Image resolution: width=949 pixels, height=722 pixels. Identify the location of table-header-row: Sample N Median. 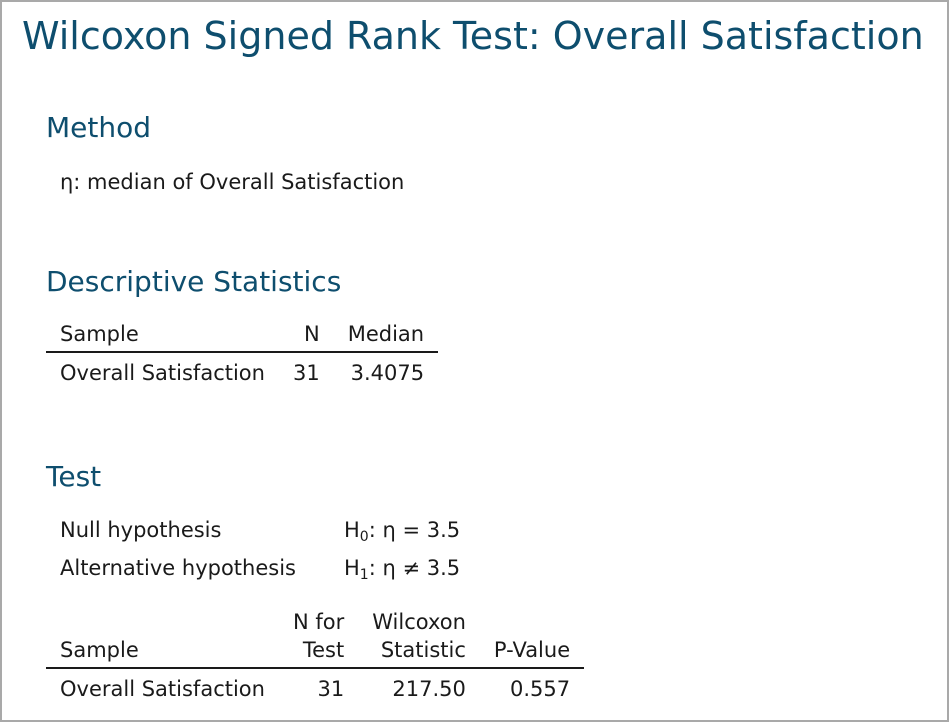
(242, 336).